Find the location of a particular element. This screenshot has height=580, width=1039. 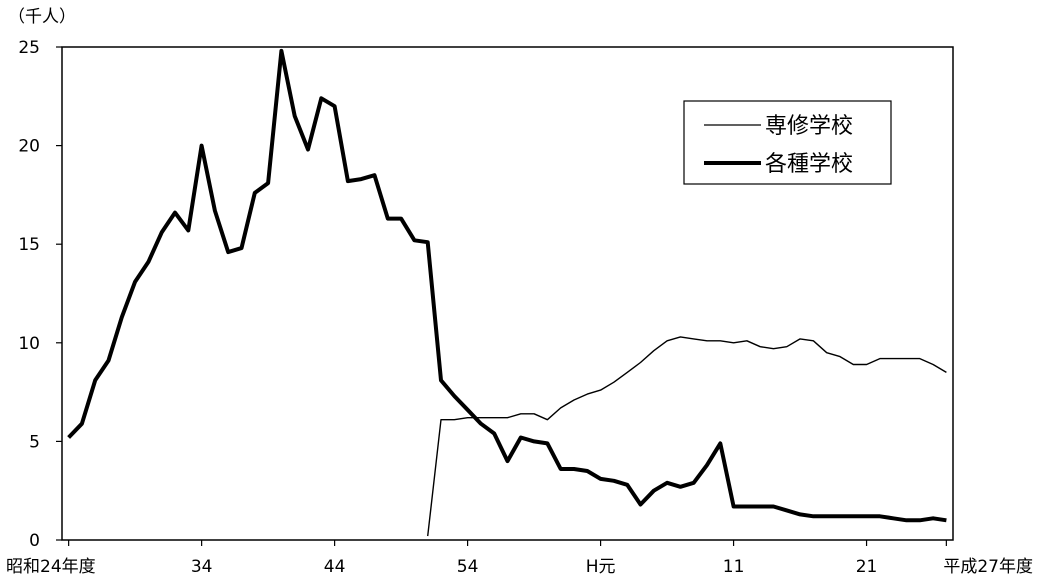

y-tick-label: 20 is located at coordinates (29, 147).